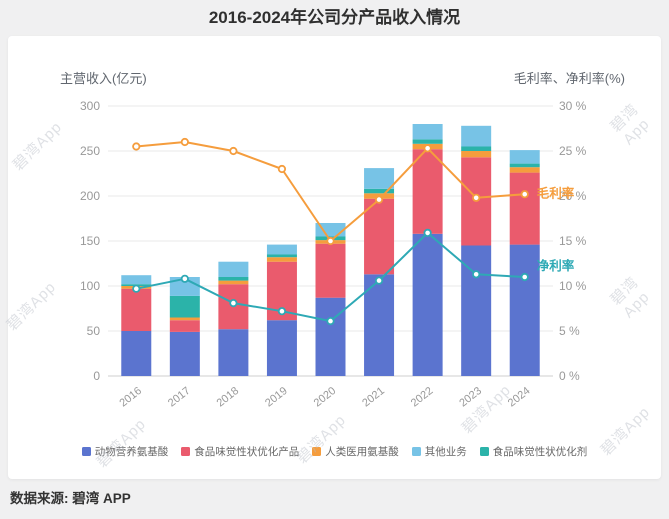  What do you see at coordinates (573, 151) in the screenshot?
I see `right-axis-tick: 25 %` at bounding box center [573, 151].